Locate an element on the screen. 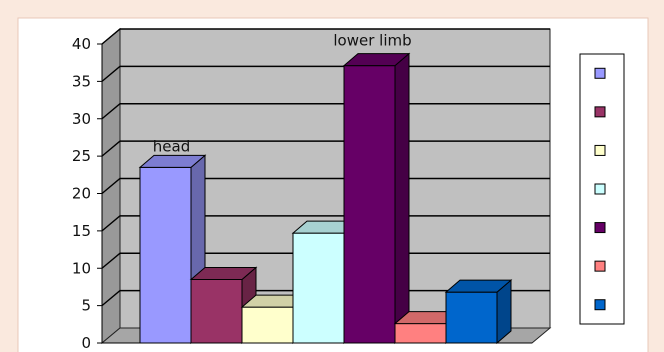 The image size is (664, 352). data-label: lower limb is located at coordinates (372, 41).